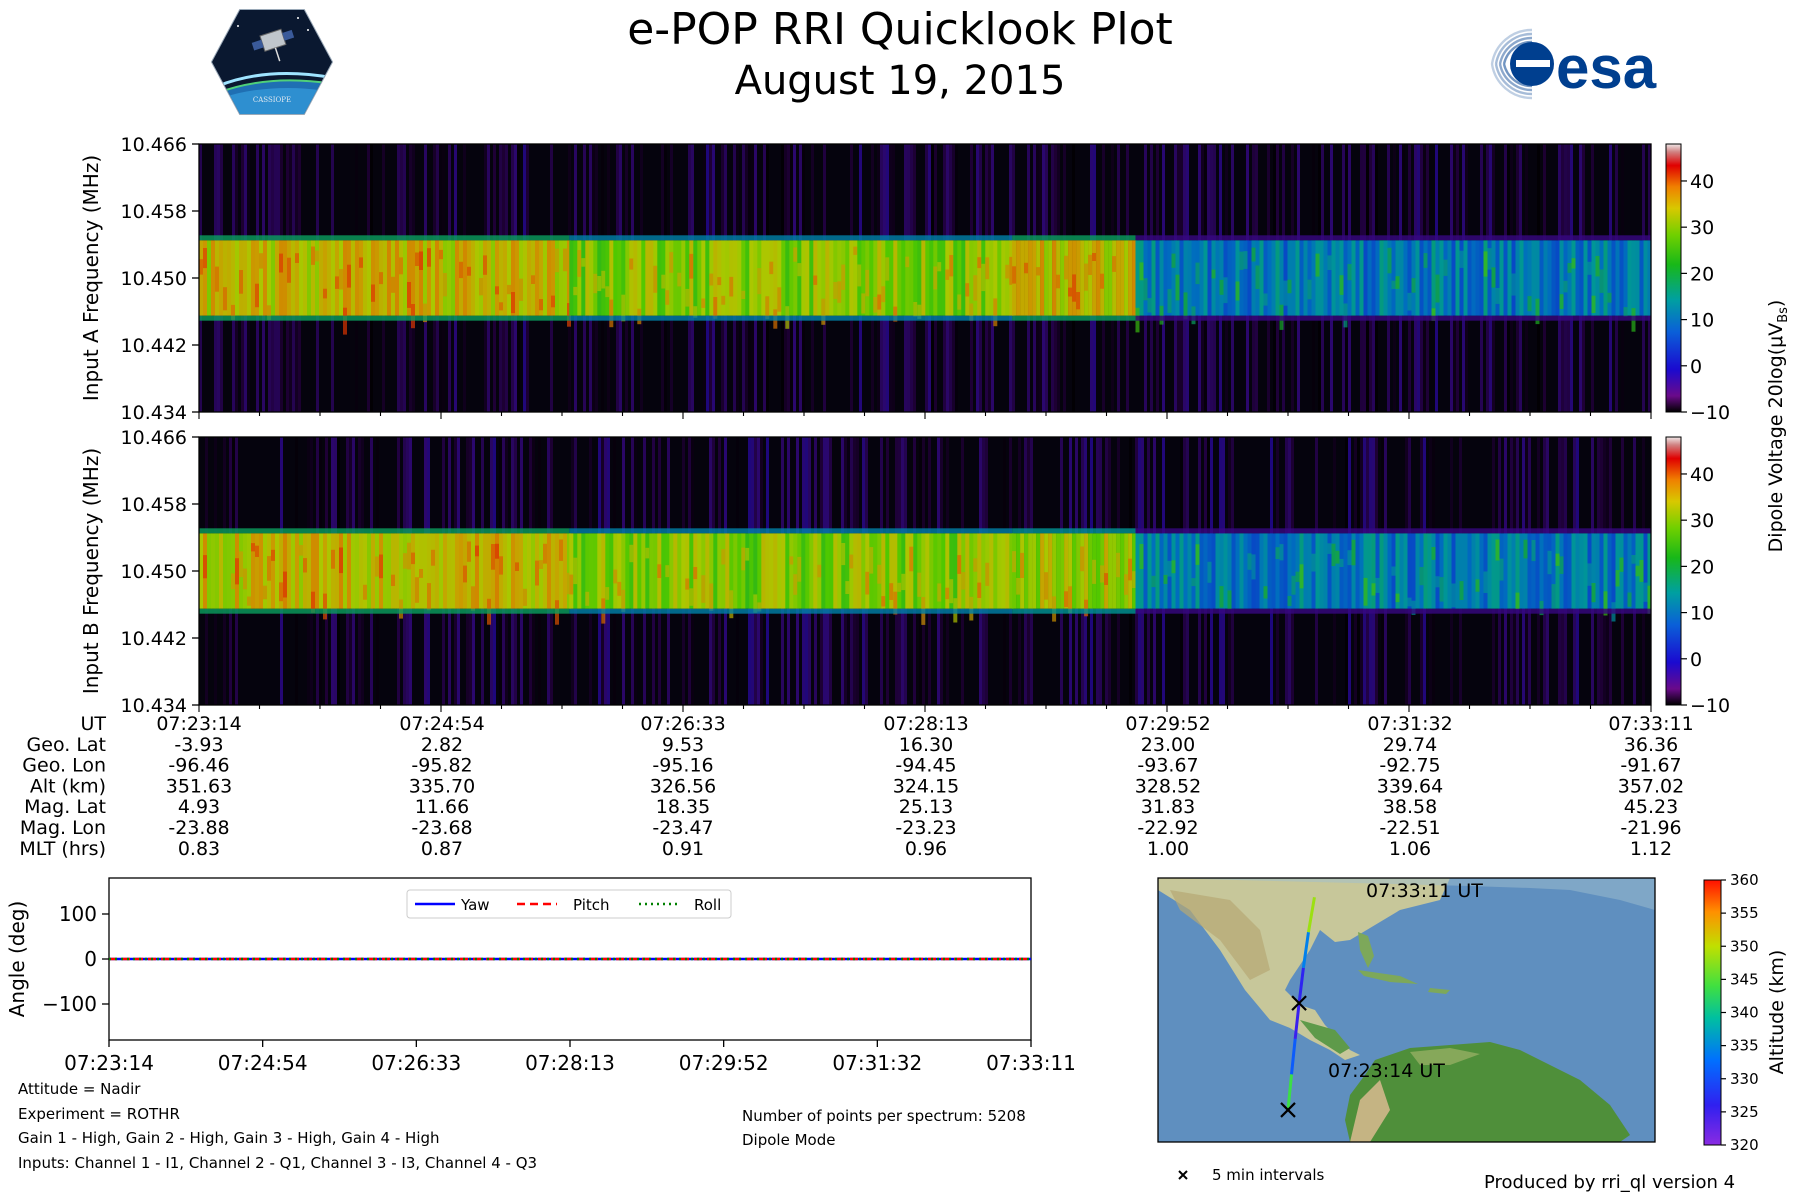 This screenshot has height=1200, width=1800. I want to click on ytick-label: 10.458, so click(154, 212).